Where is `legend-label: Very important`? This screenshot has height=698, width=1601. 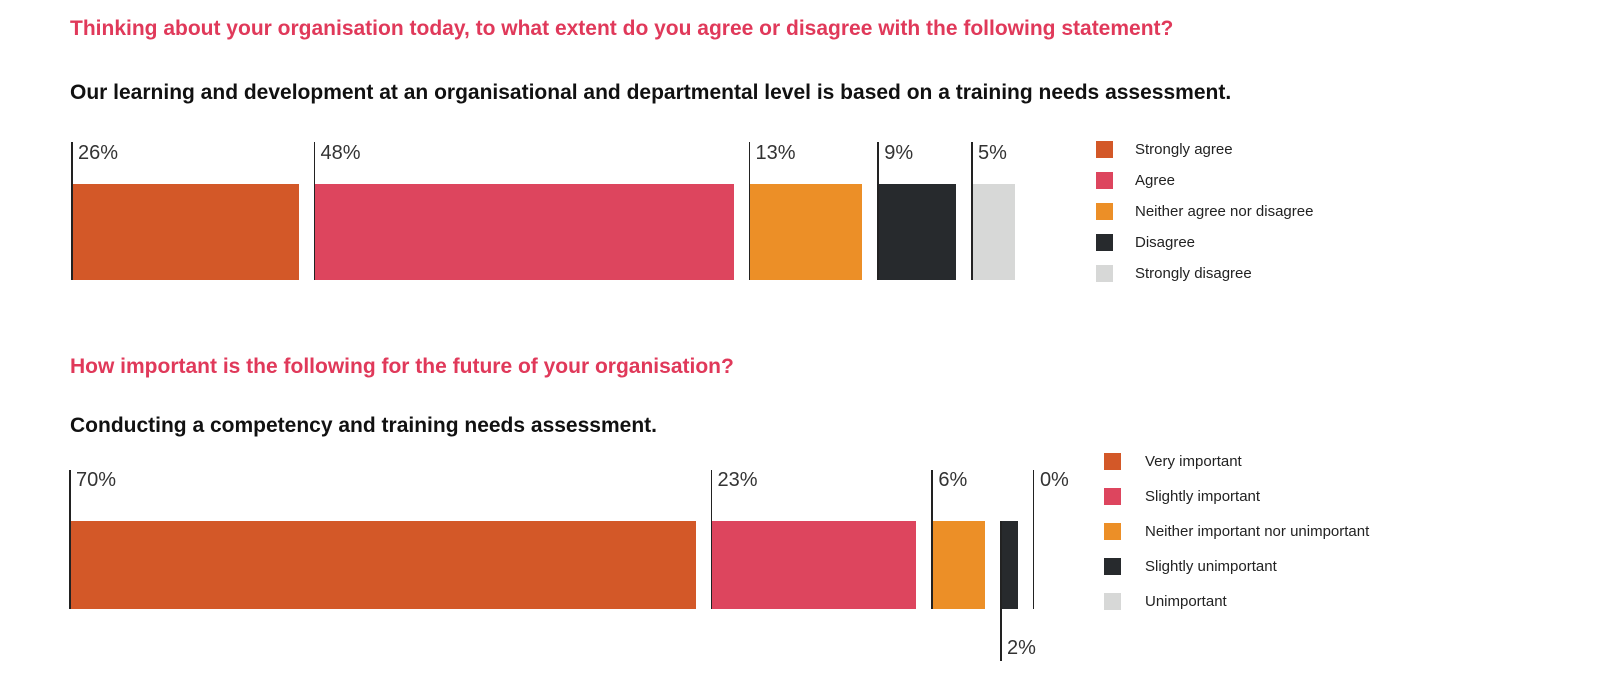
legend-label: Very important is located at coordinates (1193, 461).